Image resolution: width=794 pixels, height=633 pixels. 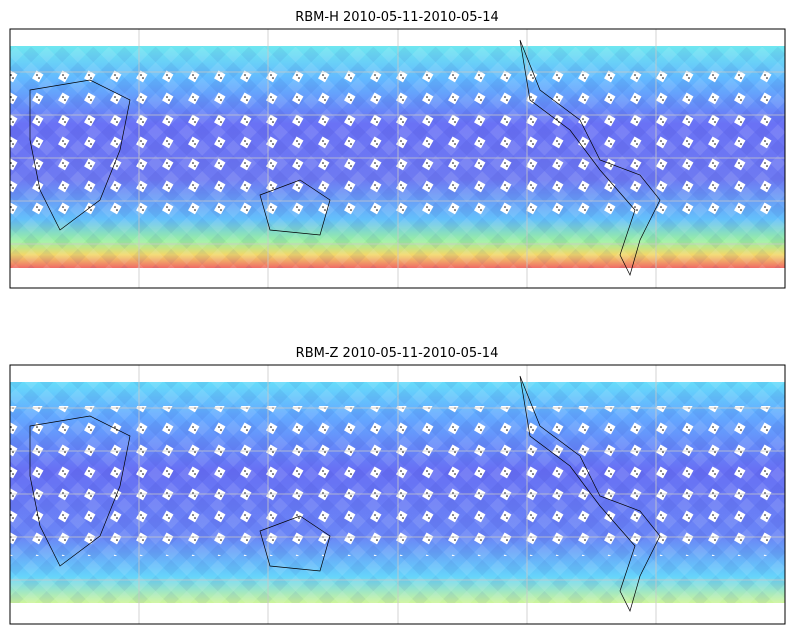 I want to click on panel-title: RBM-H 2010-05-11-2010-05-14, so click(x=397, y=17).